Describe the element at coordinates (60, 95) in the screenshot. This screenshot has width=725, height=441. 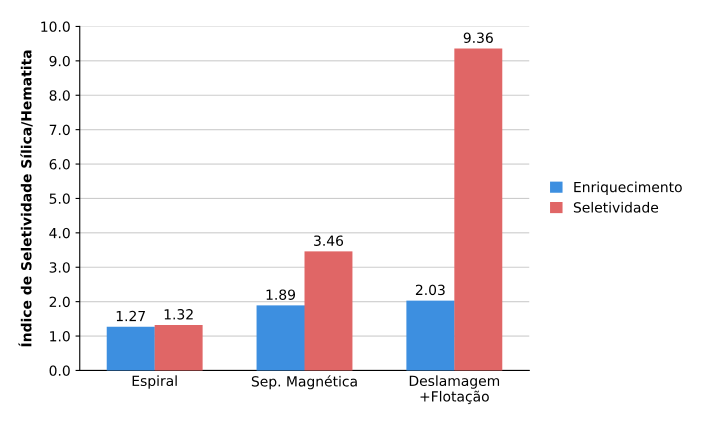
I see `y-tick-label: 8.0` at that location.